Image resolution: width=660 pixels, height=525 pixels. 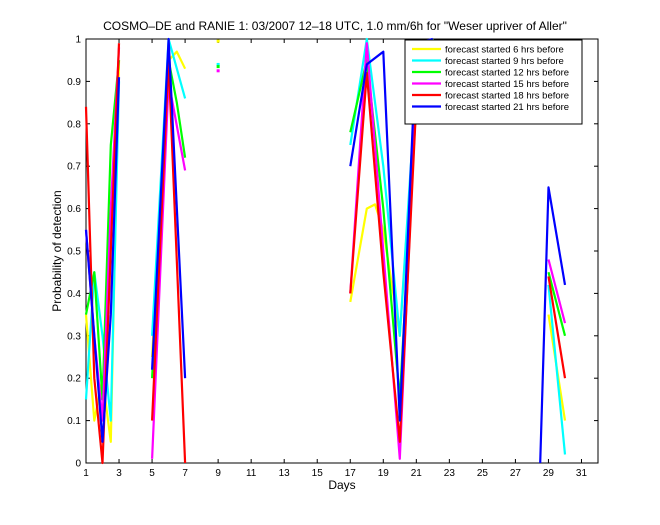 I want to click on legend-entry: forecast started 9 hrs before, so click(x=504, y=61).